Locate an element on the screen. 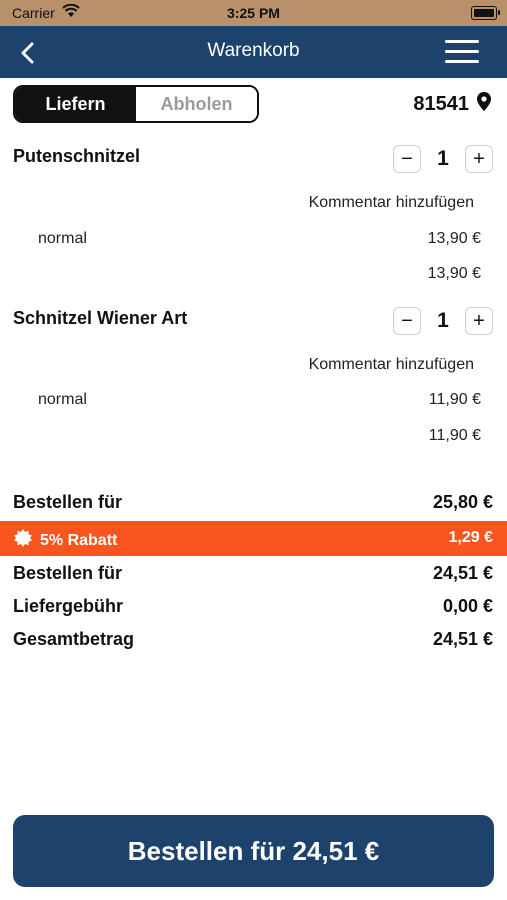  delivery-fee-value: 0,00 € is located at coordinates (467, 606).